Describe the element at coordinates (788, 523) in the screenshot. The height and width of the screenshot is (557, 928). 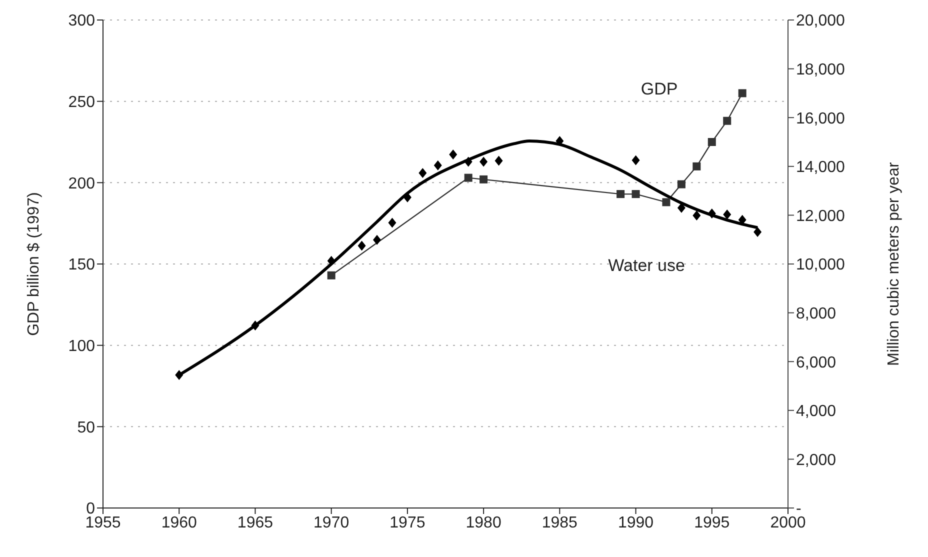
I see `x-tick-label: 2000` at that location.